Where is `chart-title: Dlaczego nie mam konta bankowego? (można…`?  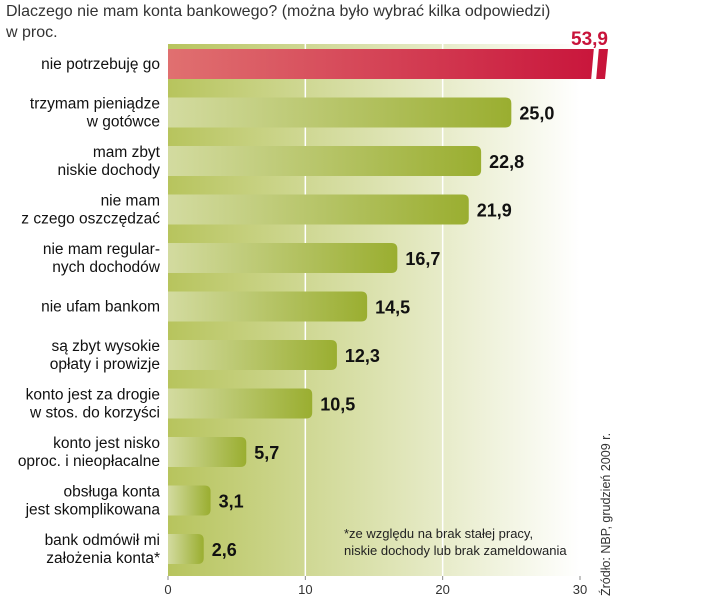
chart-title: Dlaczego nie mam konta bankowego? (można… is located at coordinates (278, 11).